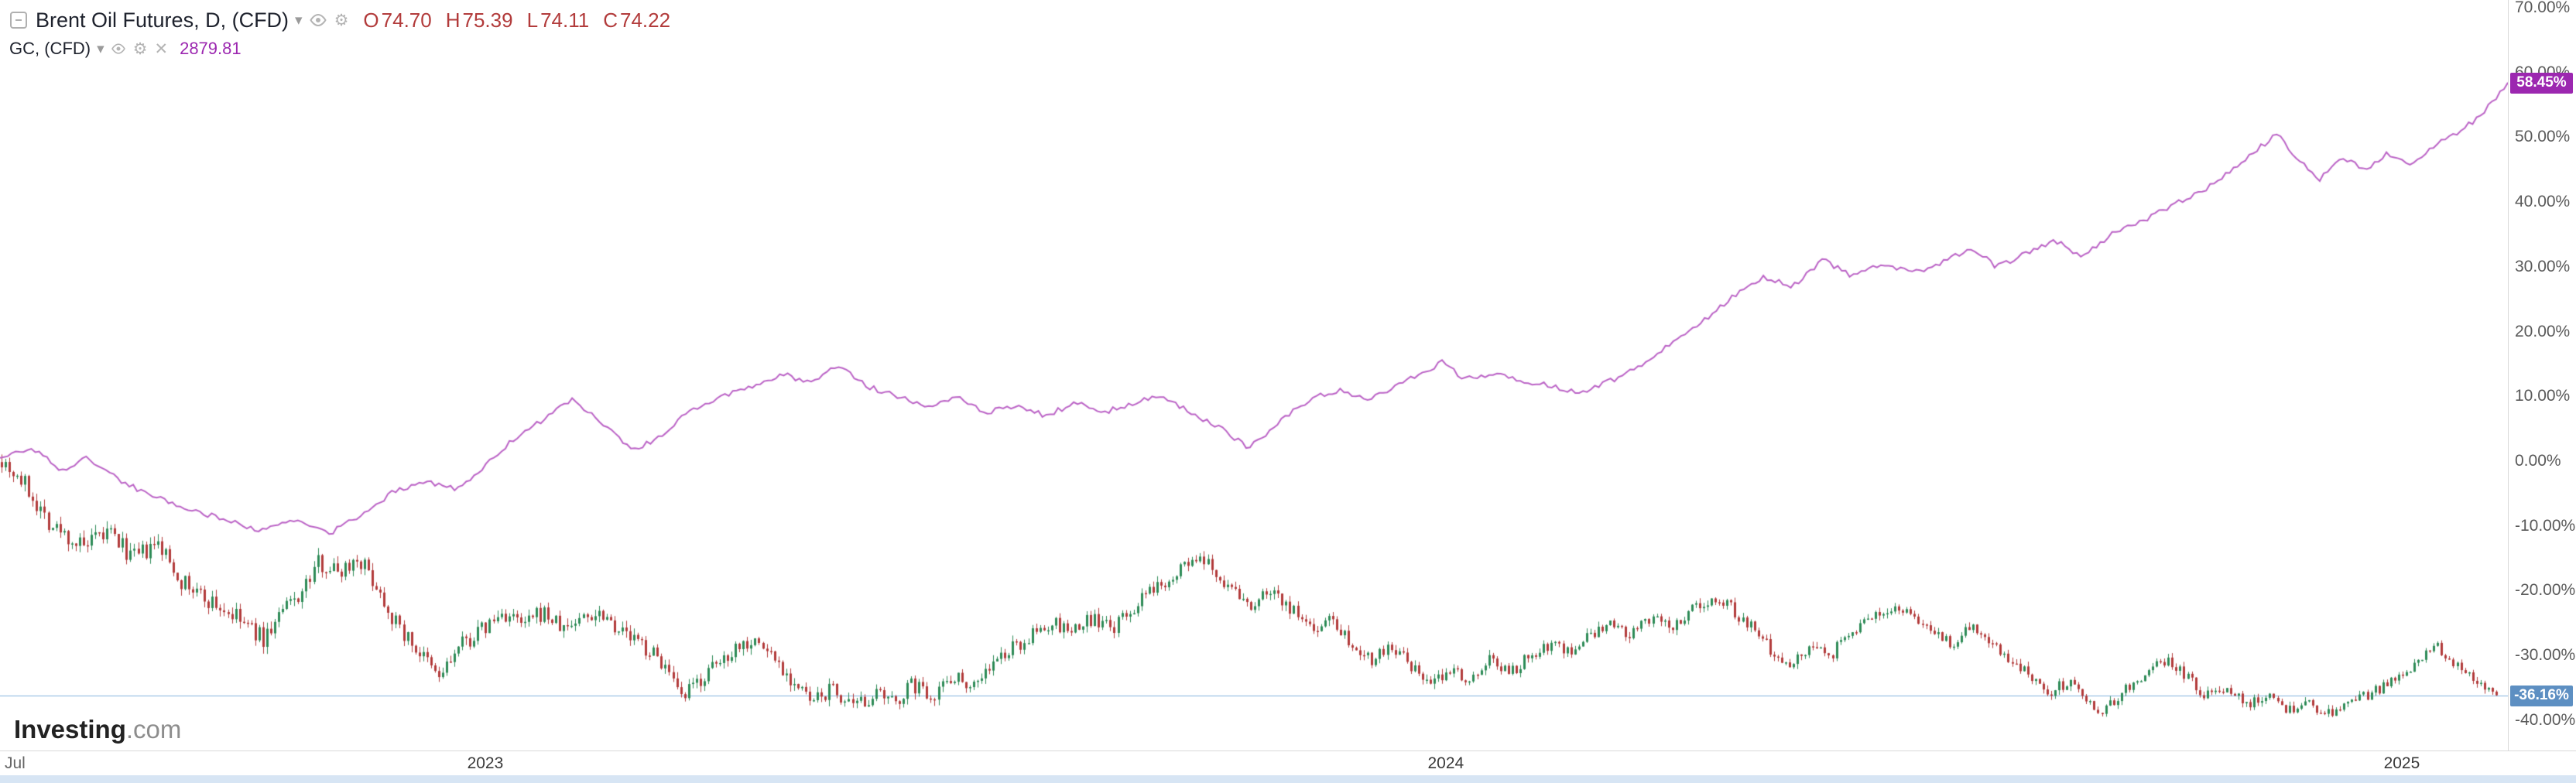 This screenshot has height=783, width=2576. Describe the element at coordinates (1288, 779) in the screenshot. I see `horizontal-scrollbar` at that location.